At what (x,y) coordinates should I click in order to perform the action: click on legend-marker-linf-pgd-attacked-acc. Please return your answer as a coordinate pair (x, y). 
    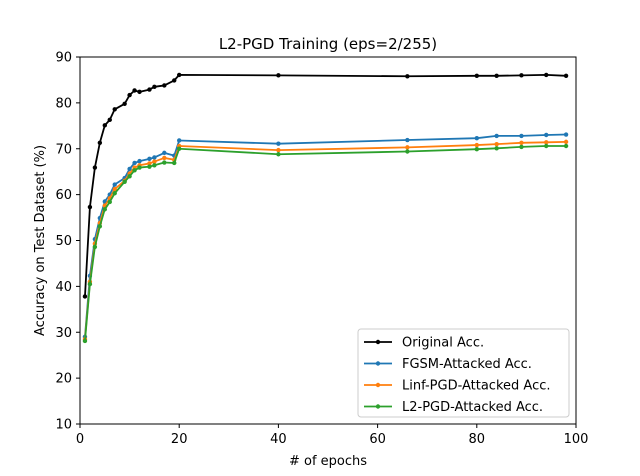
    Looking at the image, I should click on (378, 385).